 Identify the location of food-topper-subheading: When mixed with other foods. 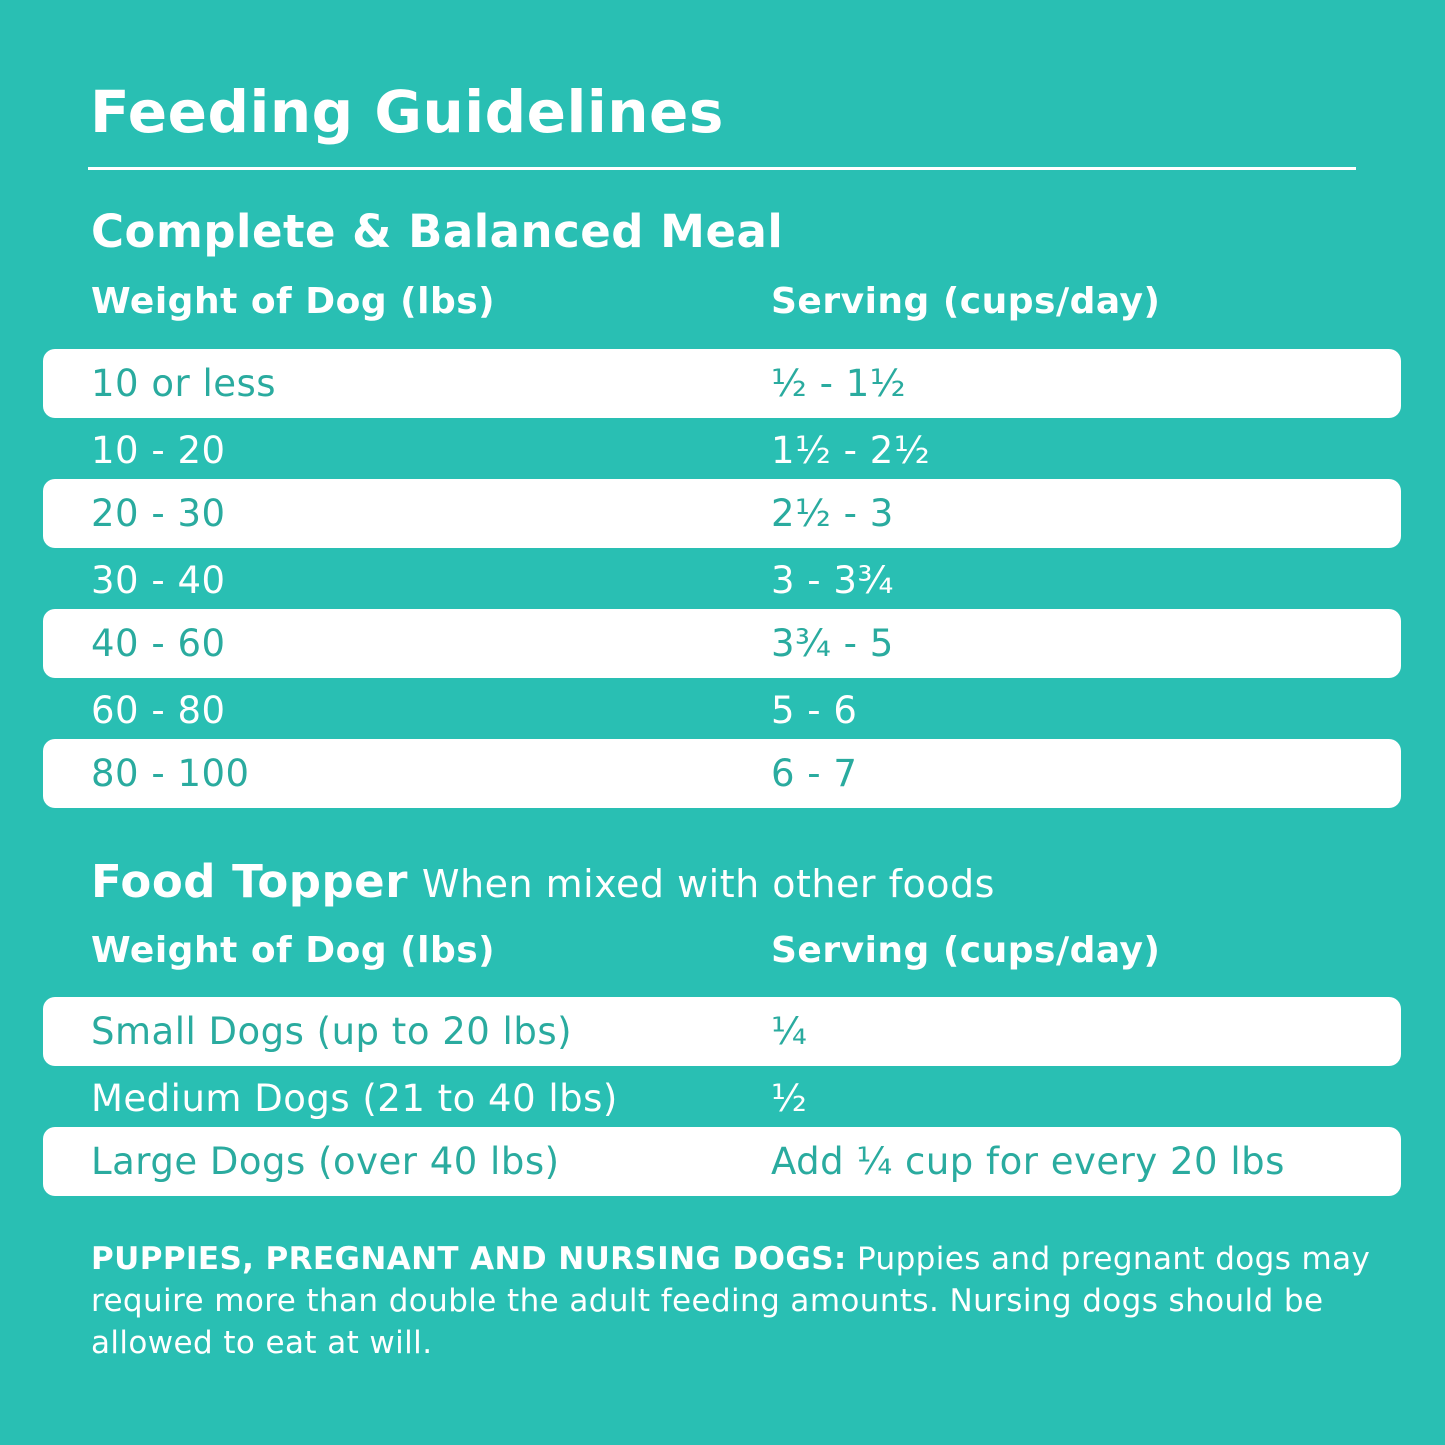
(708, 884).